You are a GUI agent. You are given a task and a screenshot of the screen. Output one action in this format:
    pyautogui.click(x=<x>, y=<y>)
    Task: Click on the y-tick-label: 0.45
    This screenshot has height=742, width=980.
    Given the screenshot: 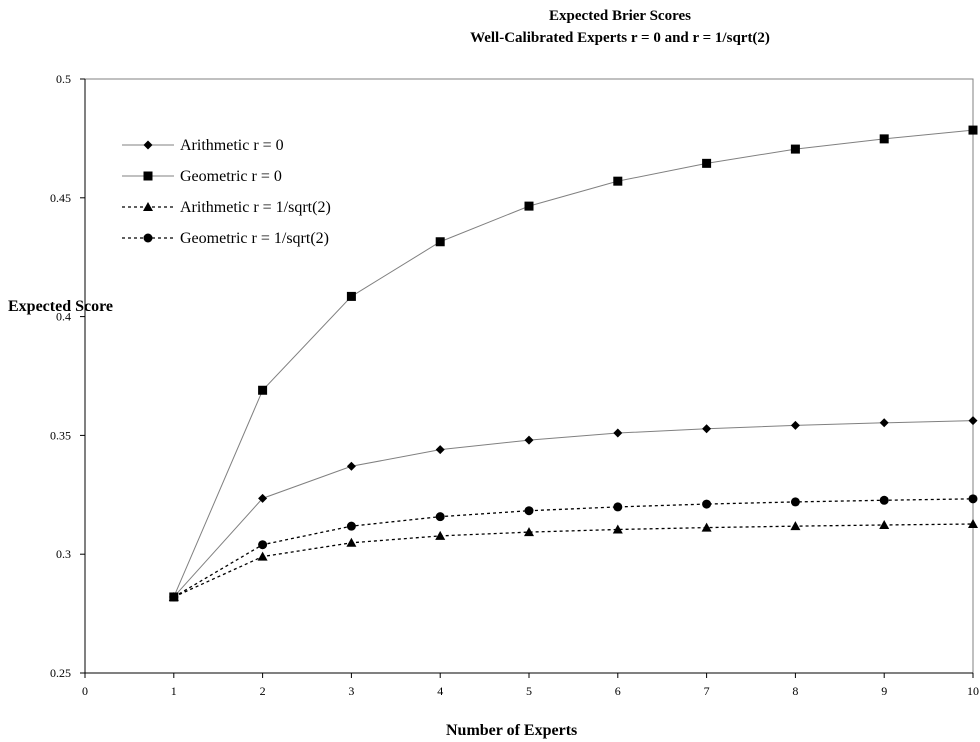 What is the action you would take?
    pyautogui.click(x=60, y=198)
    